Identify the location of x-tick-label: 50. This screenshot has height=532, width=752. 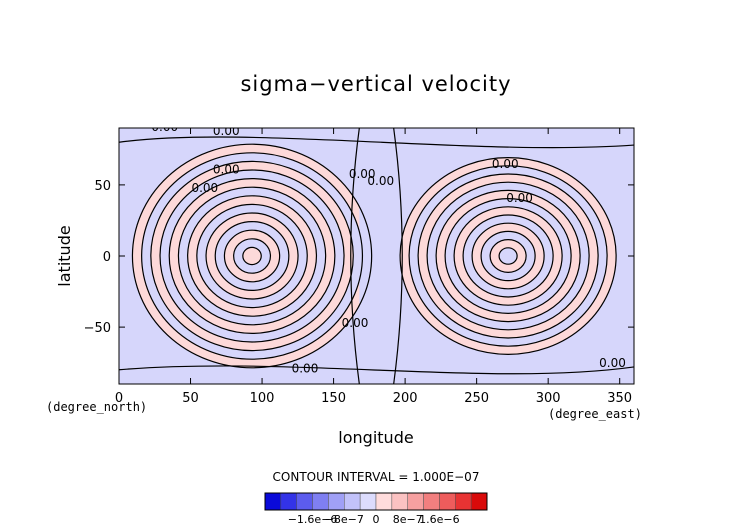
(190, 398).